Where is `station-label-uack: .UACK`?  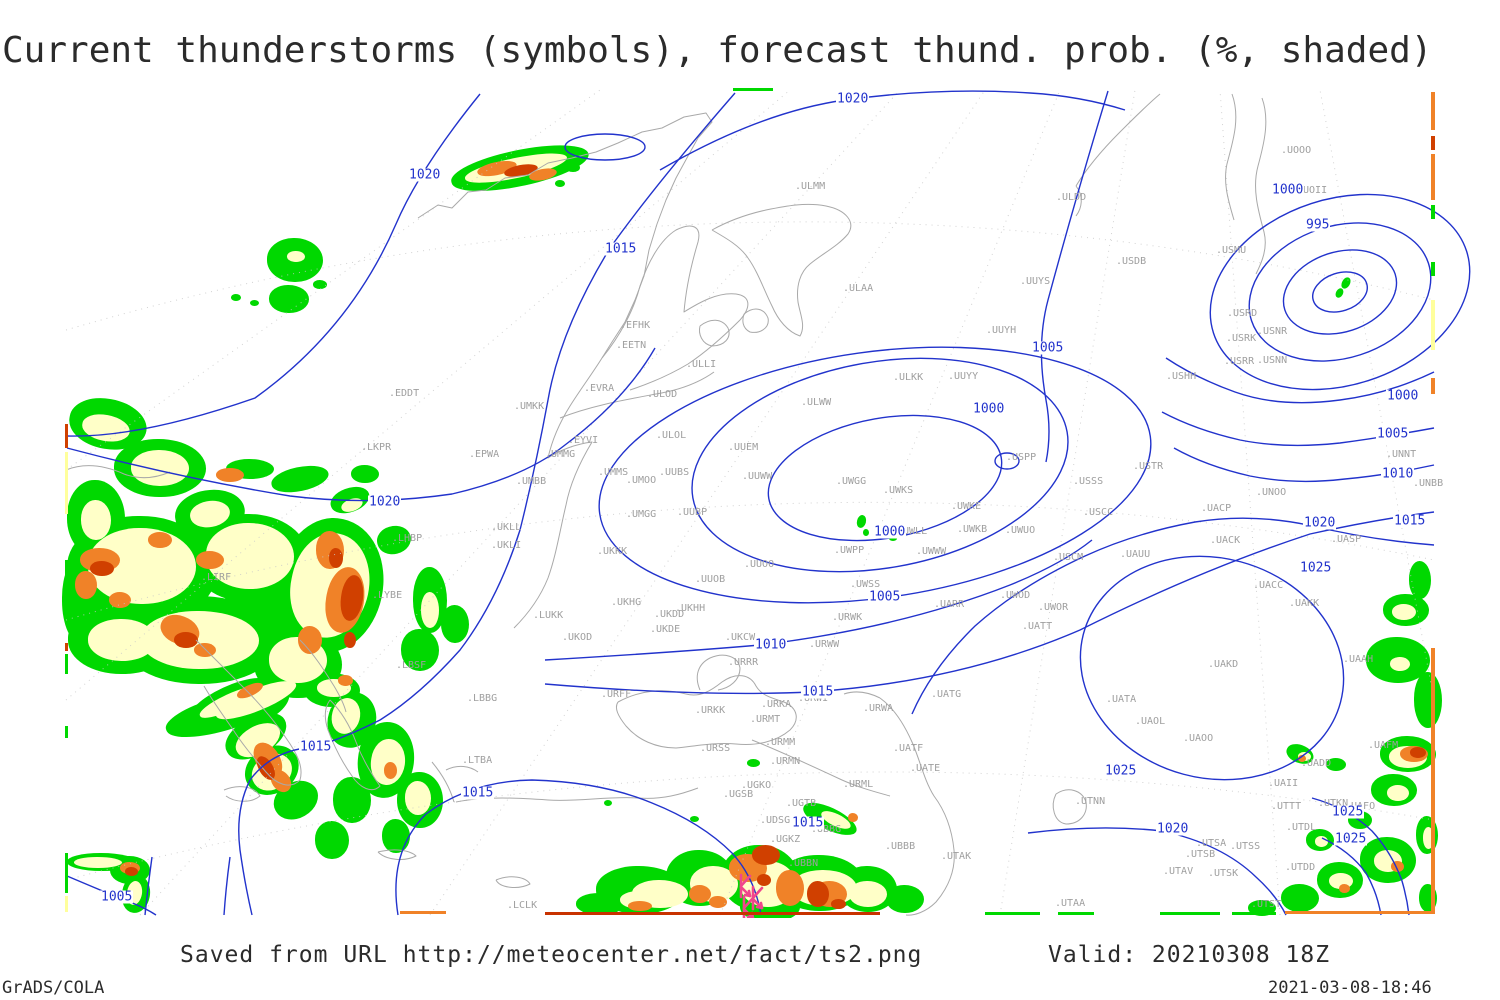 station-label-uack: .UACK is located at coordinates (1225, 540).